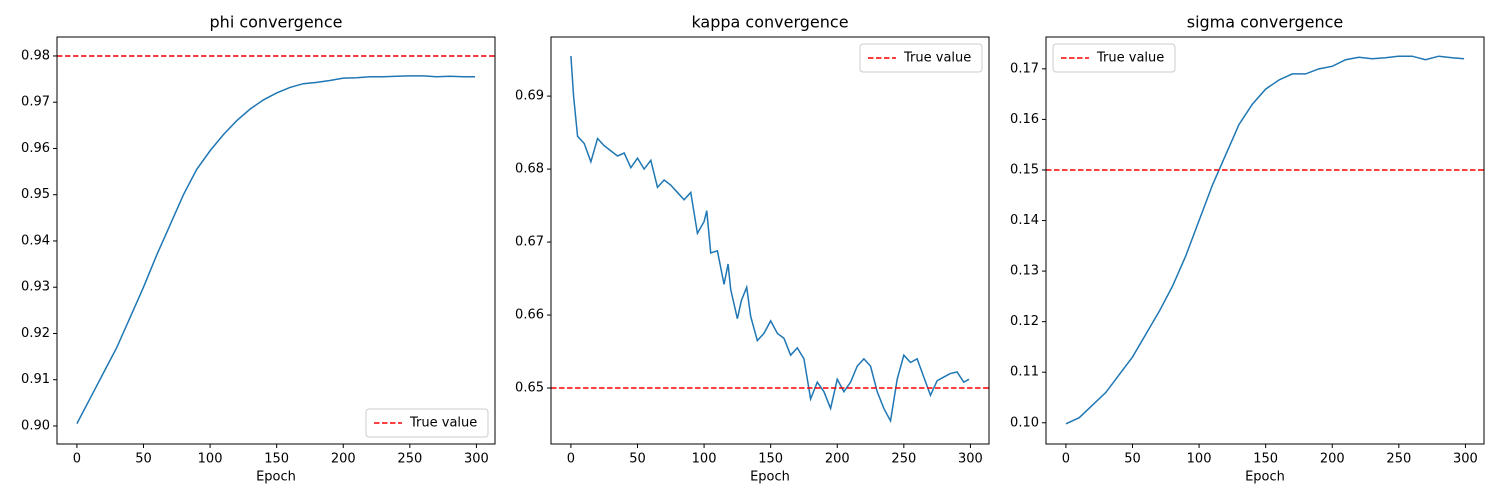 The width and height of the screenshot is (1500, 500). What do you see at coordinates (1024, 321) in the screenshot?
I see `y-tick-label: 0.12` at bounding box center [1024, 321].